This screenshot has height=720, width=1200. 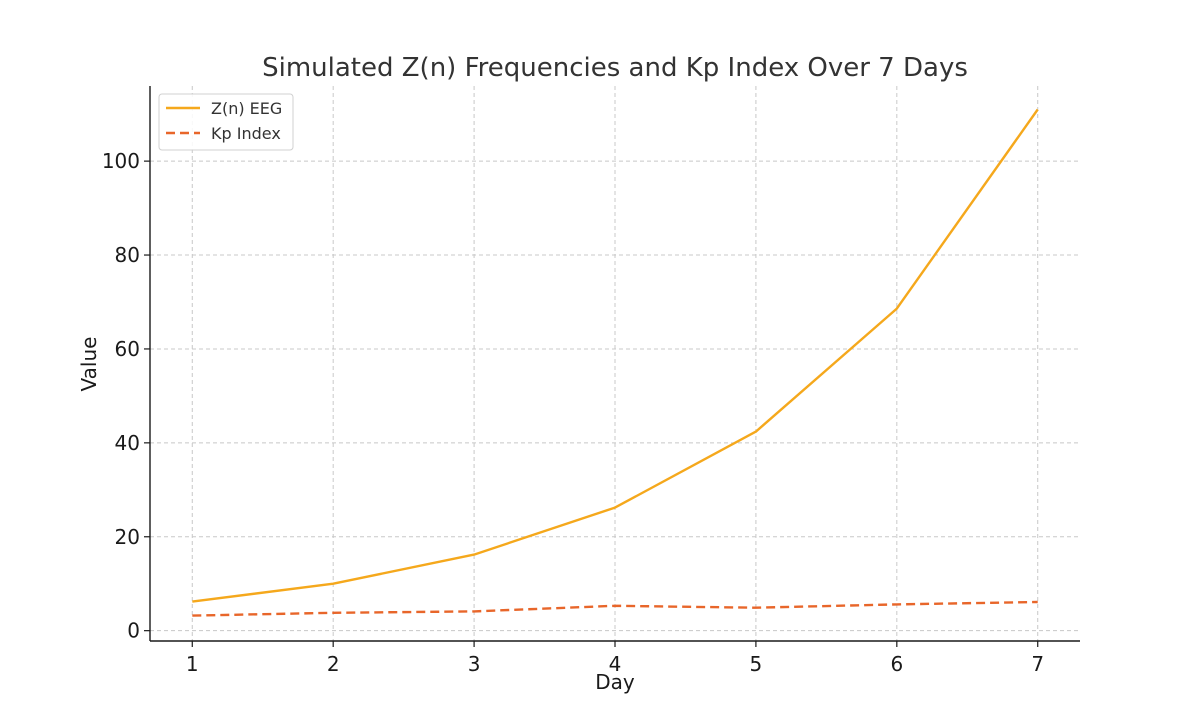 I want to click on y-tick-label: 40, so click(x=127, y=443).